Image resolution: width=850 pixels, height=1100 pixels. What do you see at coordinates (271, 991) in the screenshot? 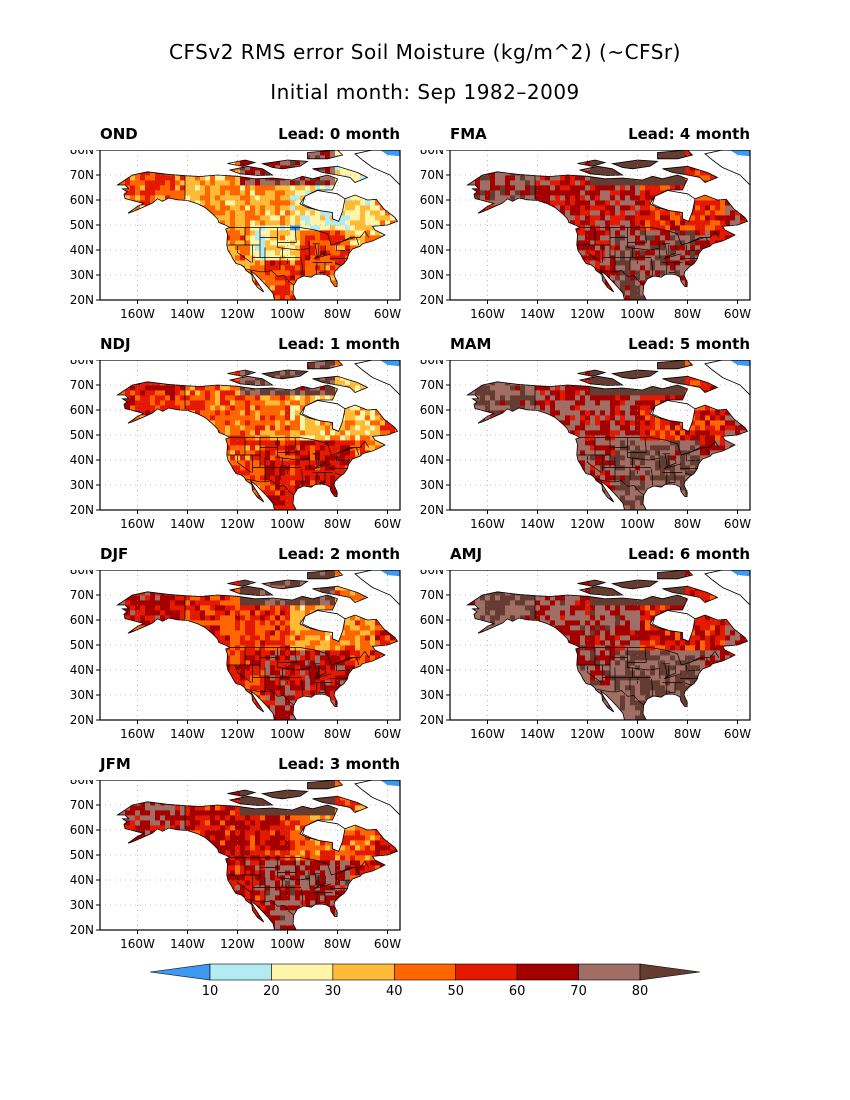
I see `colorbar-label: 20` at bounding box center [271, 991].